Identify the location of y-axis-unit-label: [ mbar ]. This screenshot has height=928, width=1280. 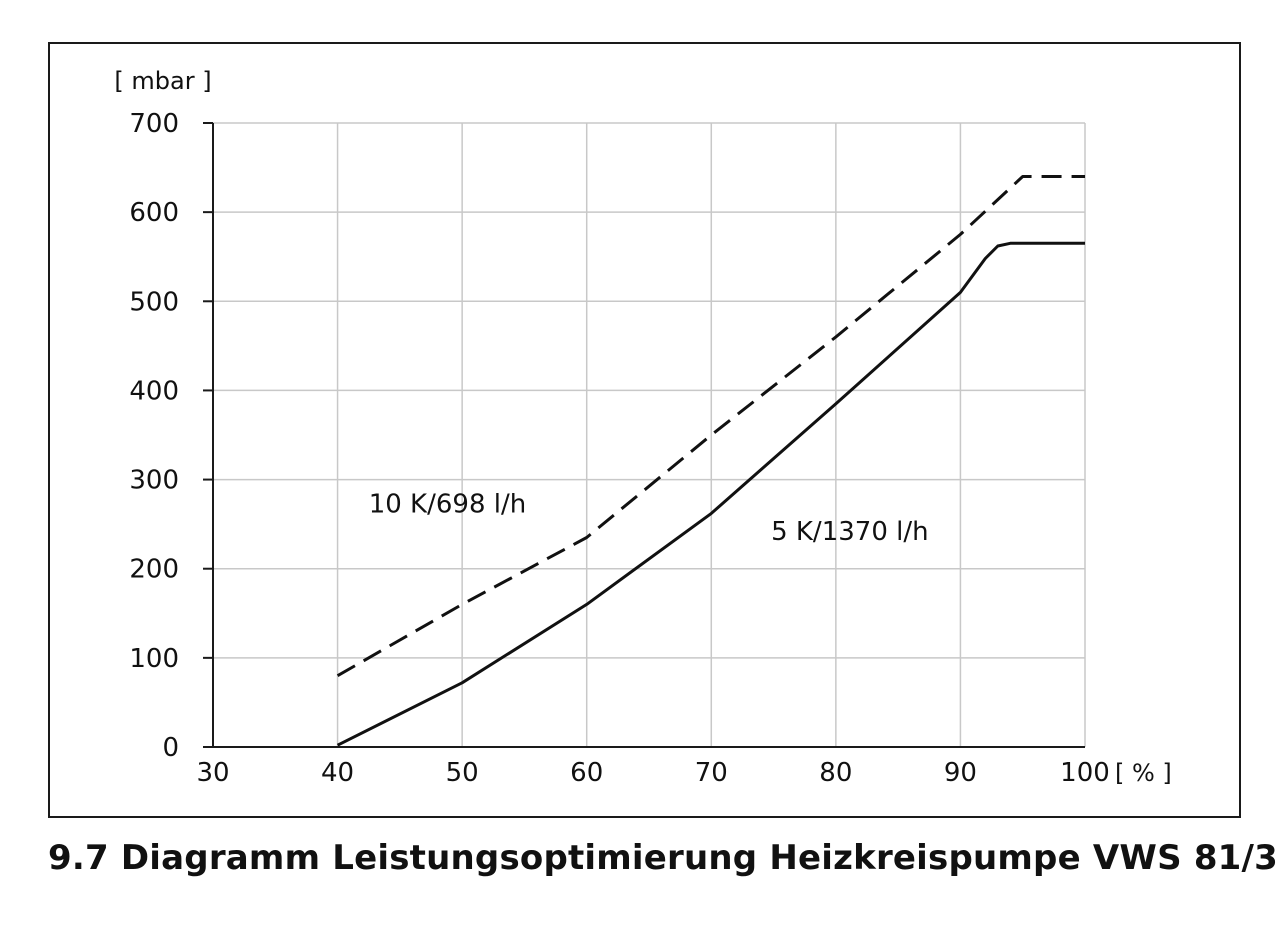
(162, 81).